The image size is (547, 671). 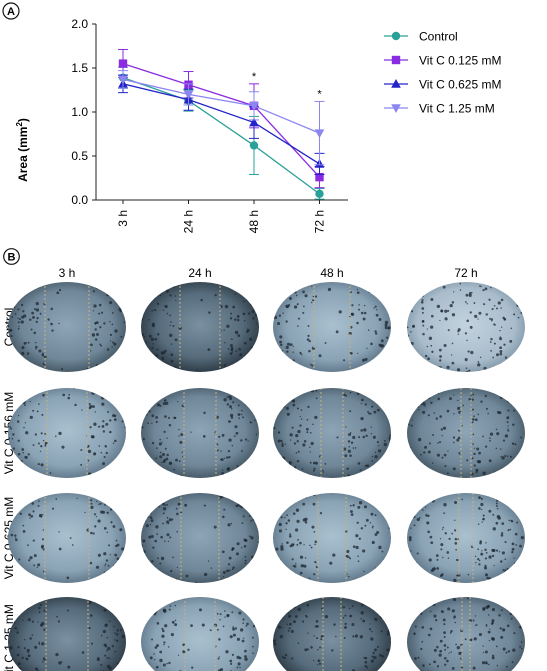 I want to click on series-line, so click(x=221, y=136).